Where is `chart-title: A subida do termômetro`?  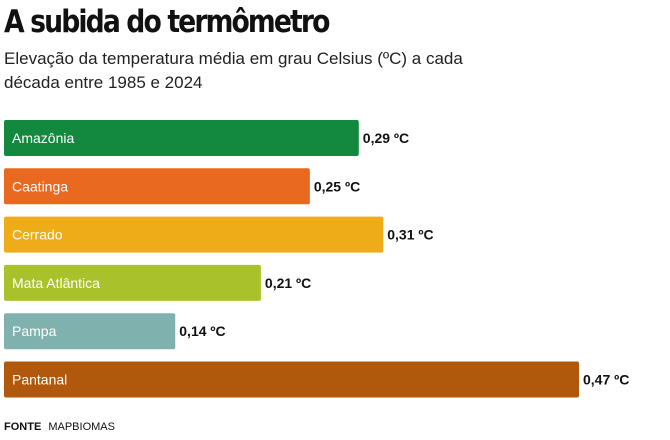 chart-title: A subida do termômetro is located at coordinates (167, 22).